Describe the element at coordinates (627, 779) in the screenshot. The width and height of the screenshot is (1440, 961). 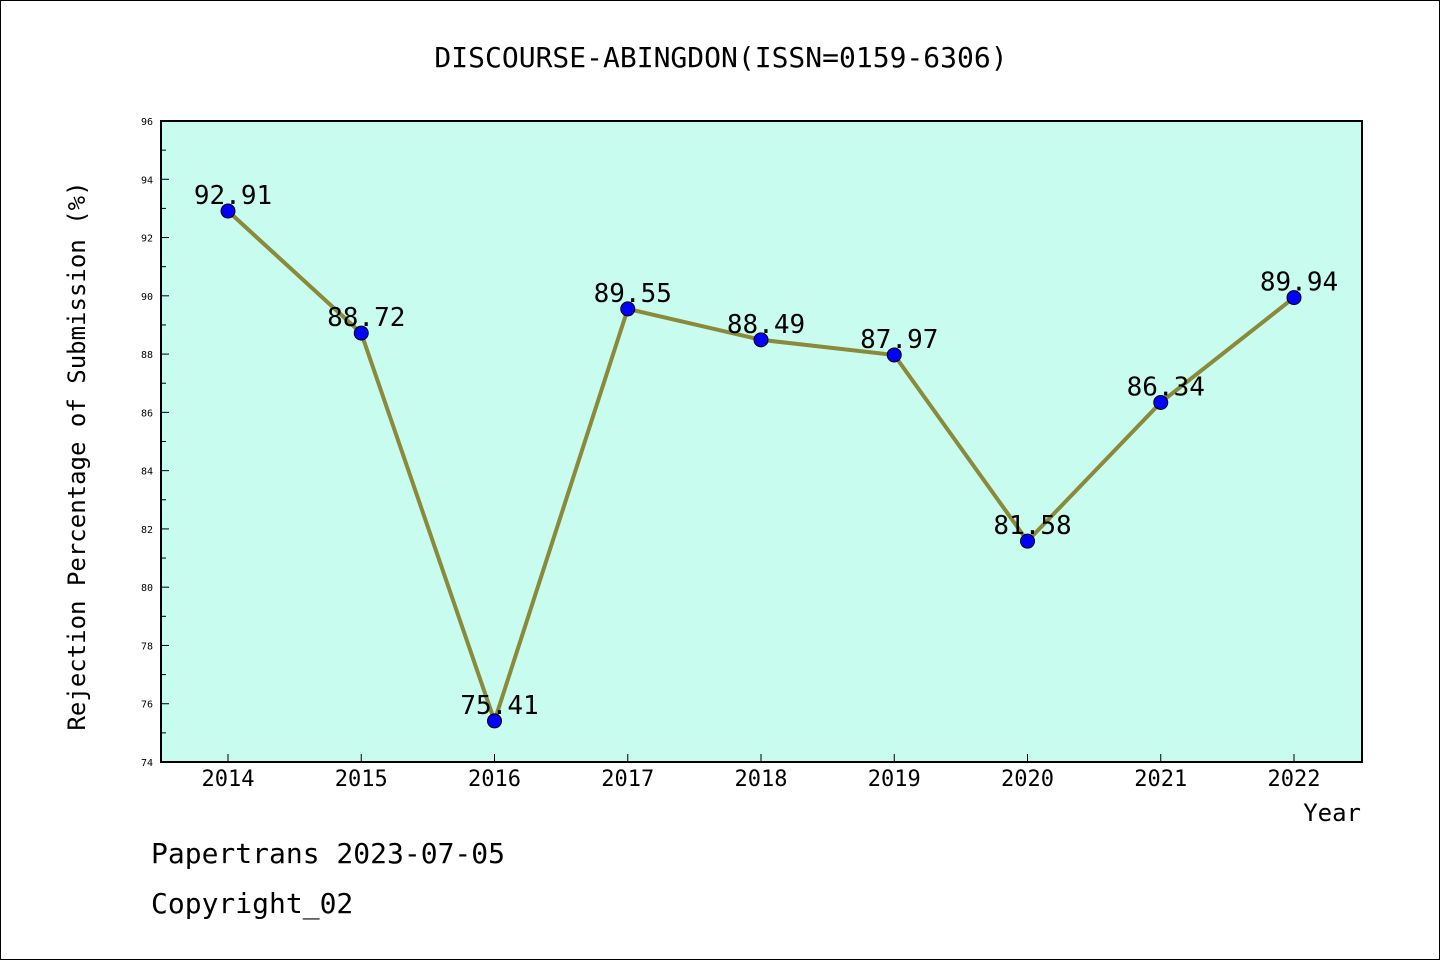
I see `x-tick-label: 2017` at that location.